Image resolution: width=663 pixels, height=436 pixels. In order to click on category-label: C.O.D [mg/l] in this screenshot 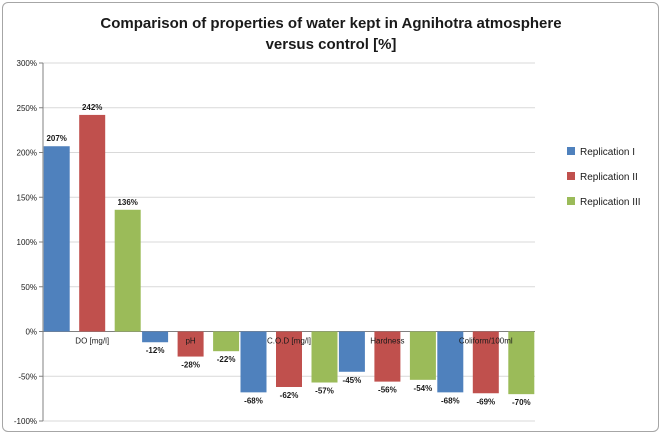, I will do `click(289, 341)`.